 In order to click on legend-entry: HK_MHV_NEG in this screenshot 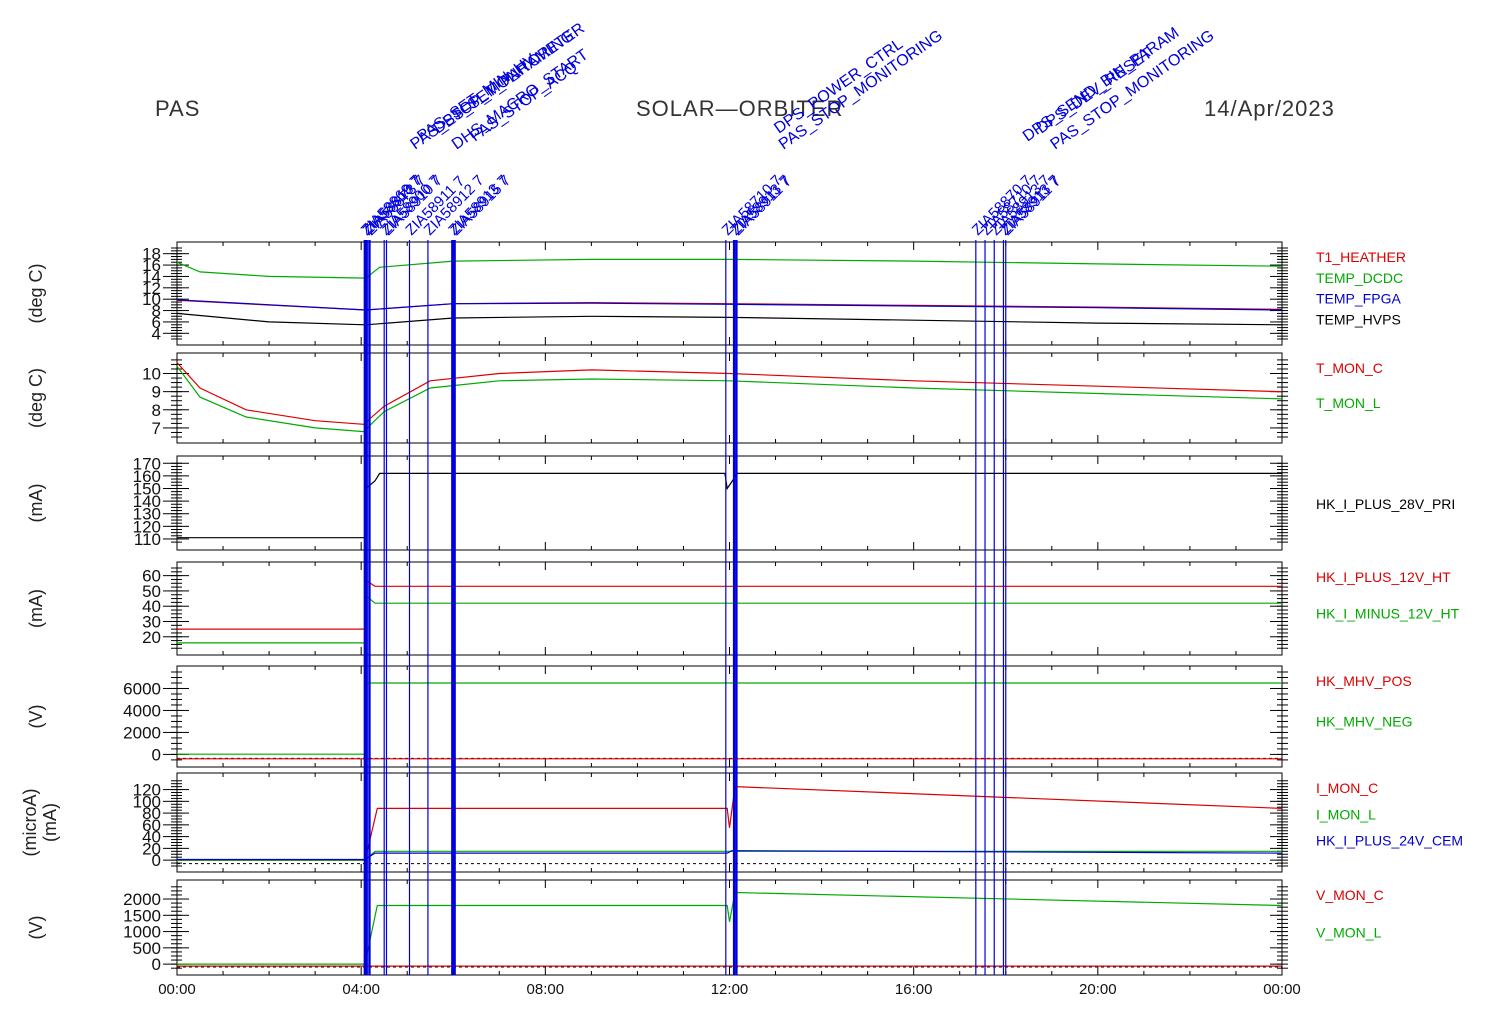, I will do `click(1364, 722)`.